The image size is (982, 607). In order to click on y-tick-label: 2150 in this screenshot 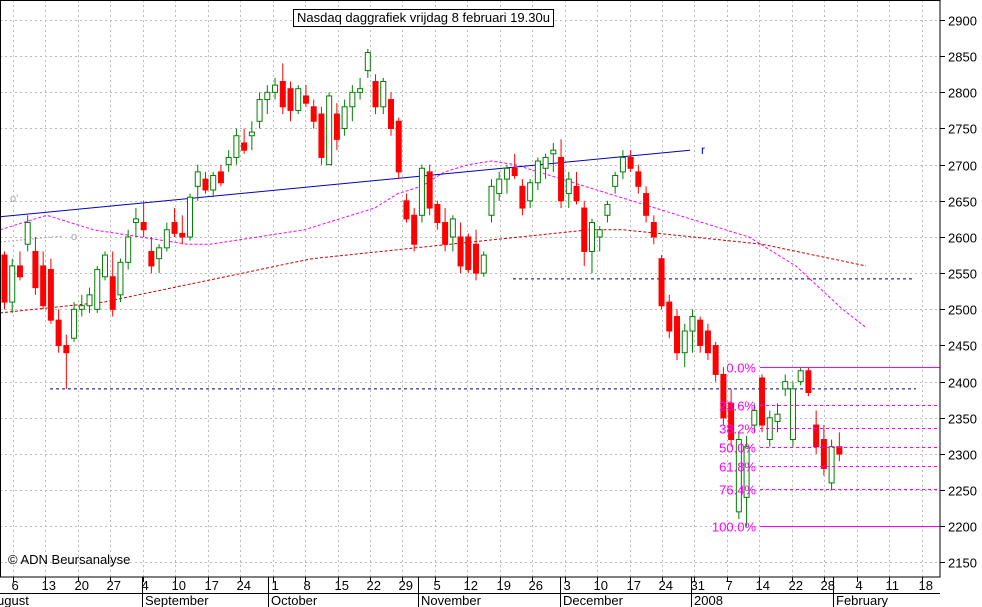, I will do `click(962, 563)`.